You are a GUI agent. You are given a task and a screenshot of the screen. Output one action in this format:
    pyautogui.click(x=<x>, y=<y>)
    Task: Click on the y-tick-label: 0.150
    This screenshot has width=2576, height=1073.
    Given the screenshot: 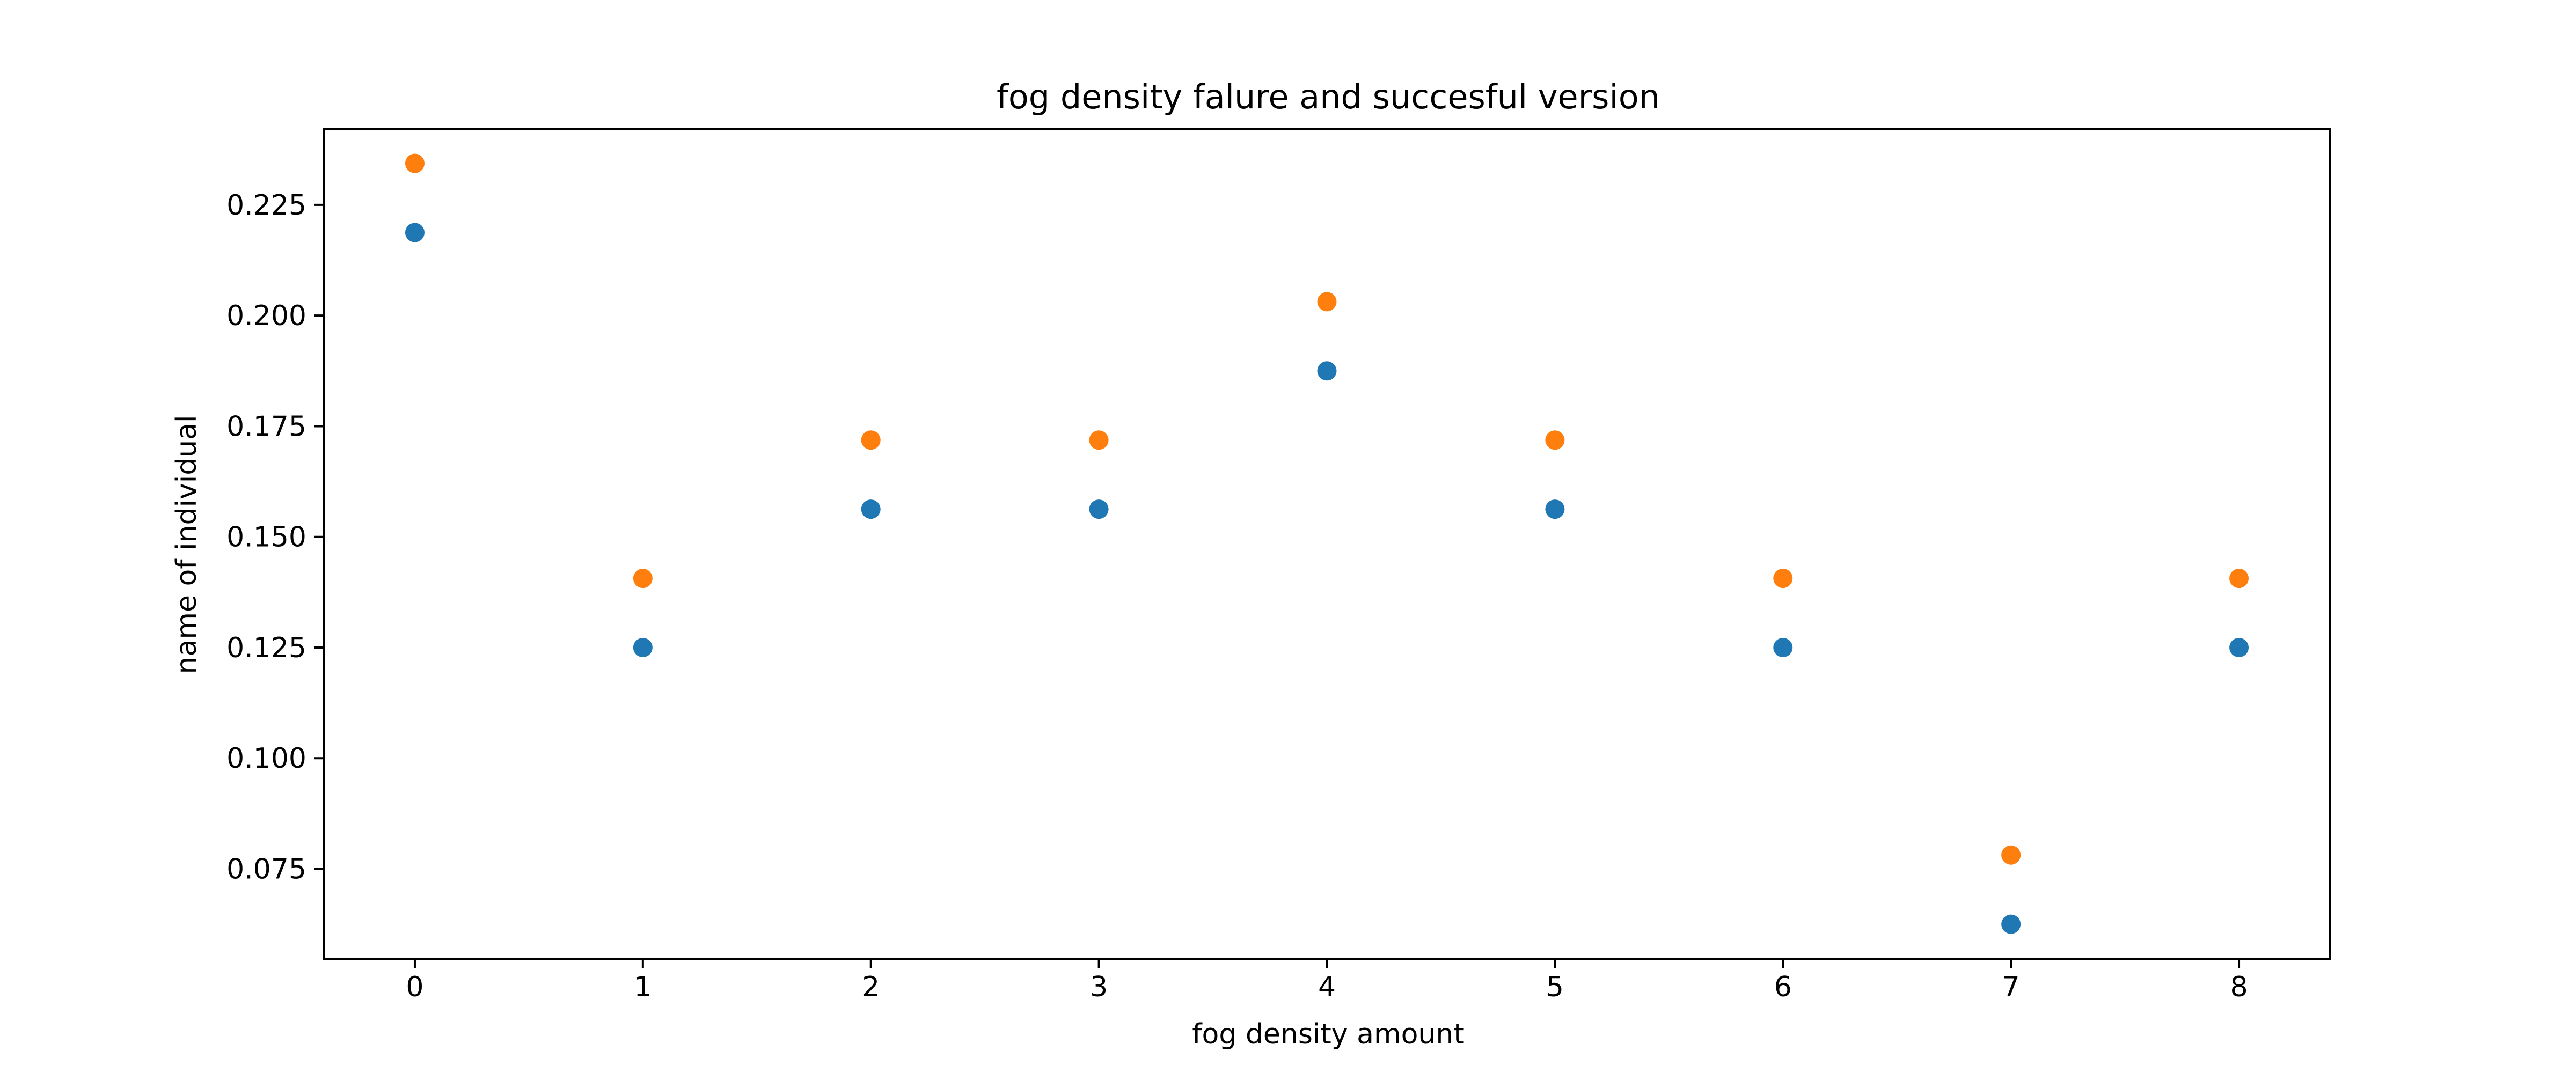 What is the action you would take?
    pyautogui.click(x=266, y=537)
    